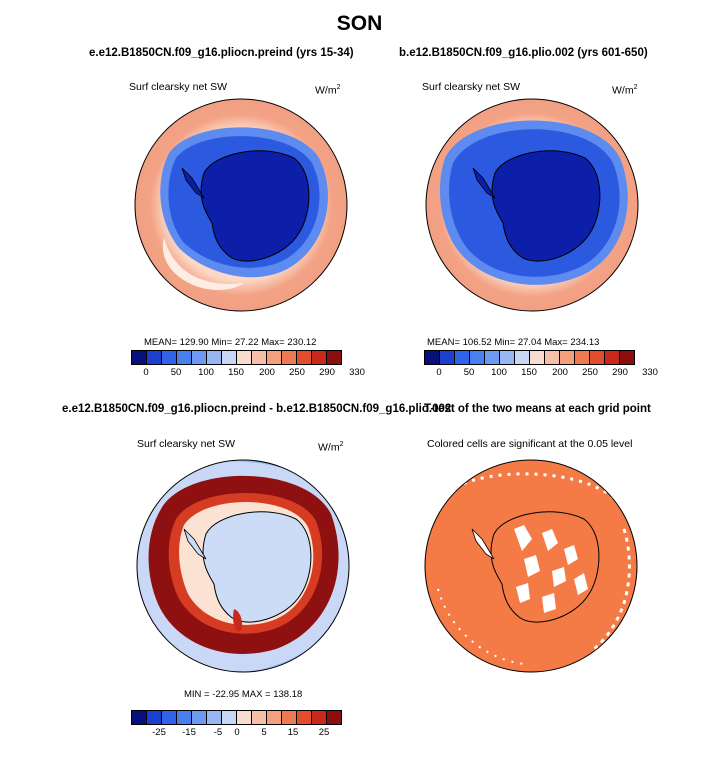 This screenshot has width=719, height=768. I want to click on panel-3-colorbar-ticks: -25 -15 -5 0 5 15 25, so click(236, 734).